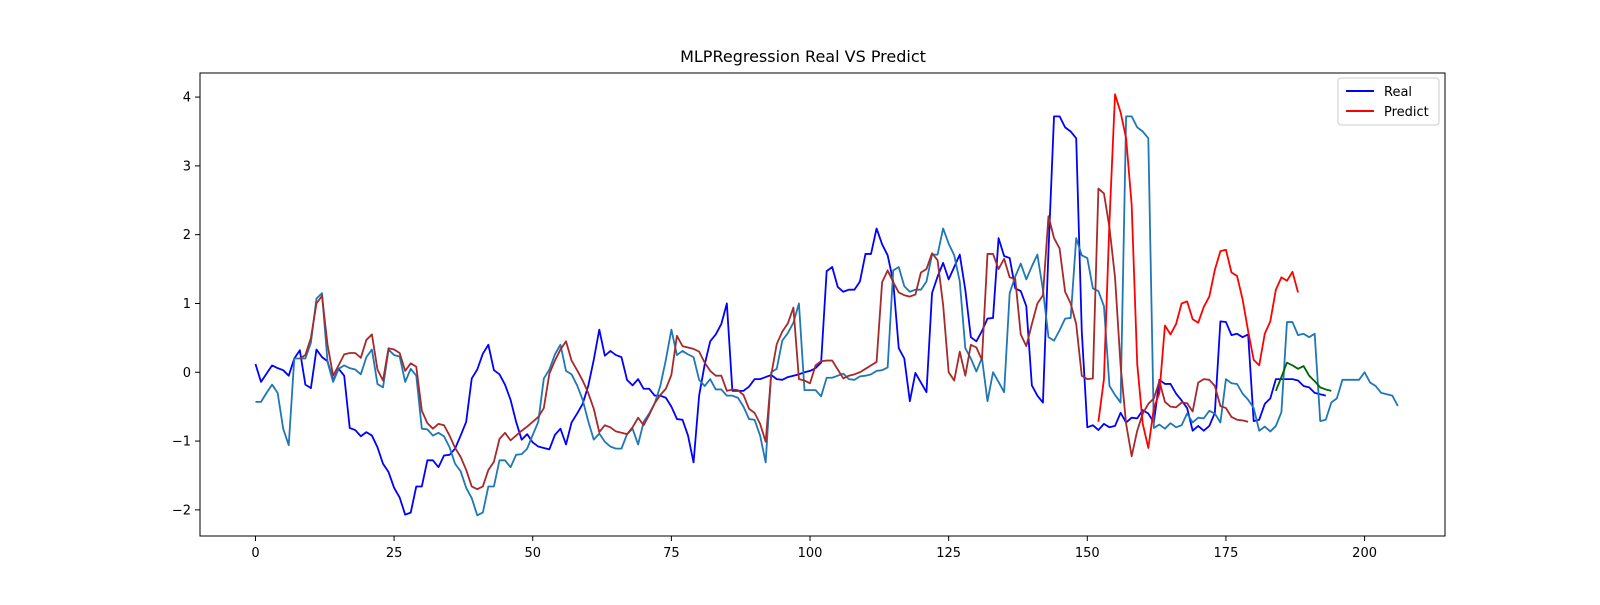 This screenshot has height=605, width=1600. I want to click on y-tick-label: −2, so click(181, 510).